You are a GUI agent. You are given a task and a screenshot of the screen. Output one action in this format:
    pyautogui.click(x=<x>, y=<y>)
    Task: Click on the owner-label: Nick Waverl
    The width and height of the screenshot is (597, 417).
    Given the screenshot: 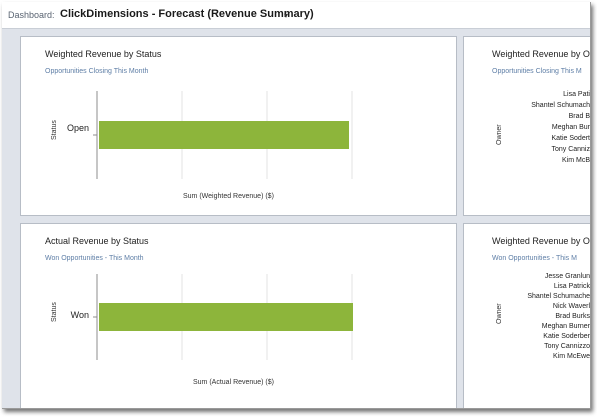 What is the action you would take?
    pyautogui.click(x=571, y=306)
    